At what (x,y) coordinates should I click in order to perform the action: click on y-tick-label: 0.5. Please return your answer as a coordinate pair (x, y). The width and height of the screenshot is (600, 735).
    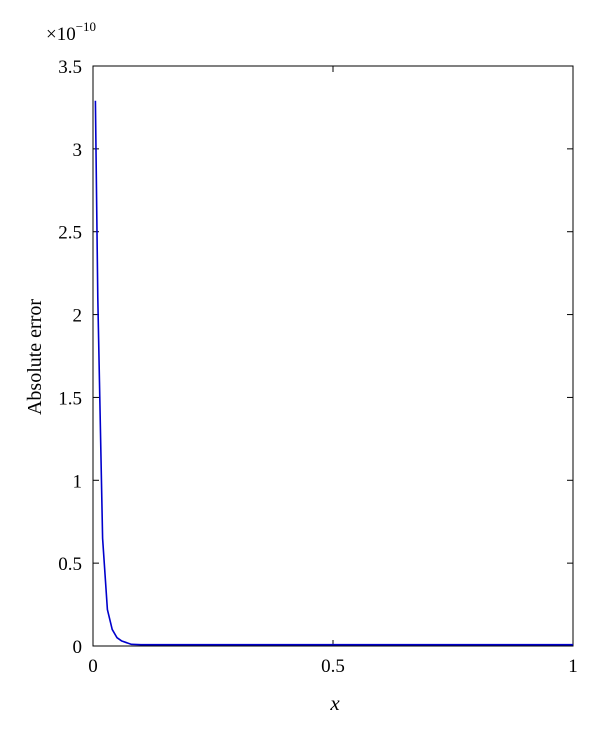
    Looking at the image, I should click on (70, 564).